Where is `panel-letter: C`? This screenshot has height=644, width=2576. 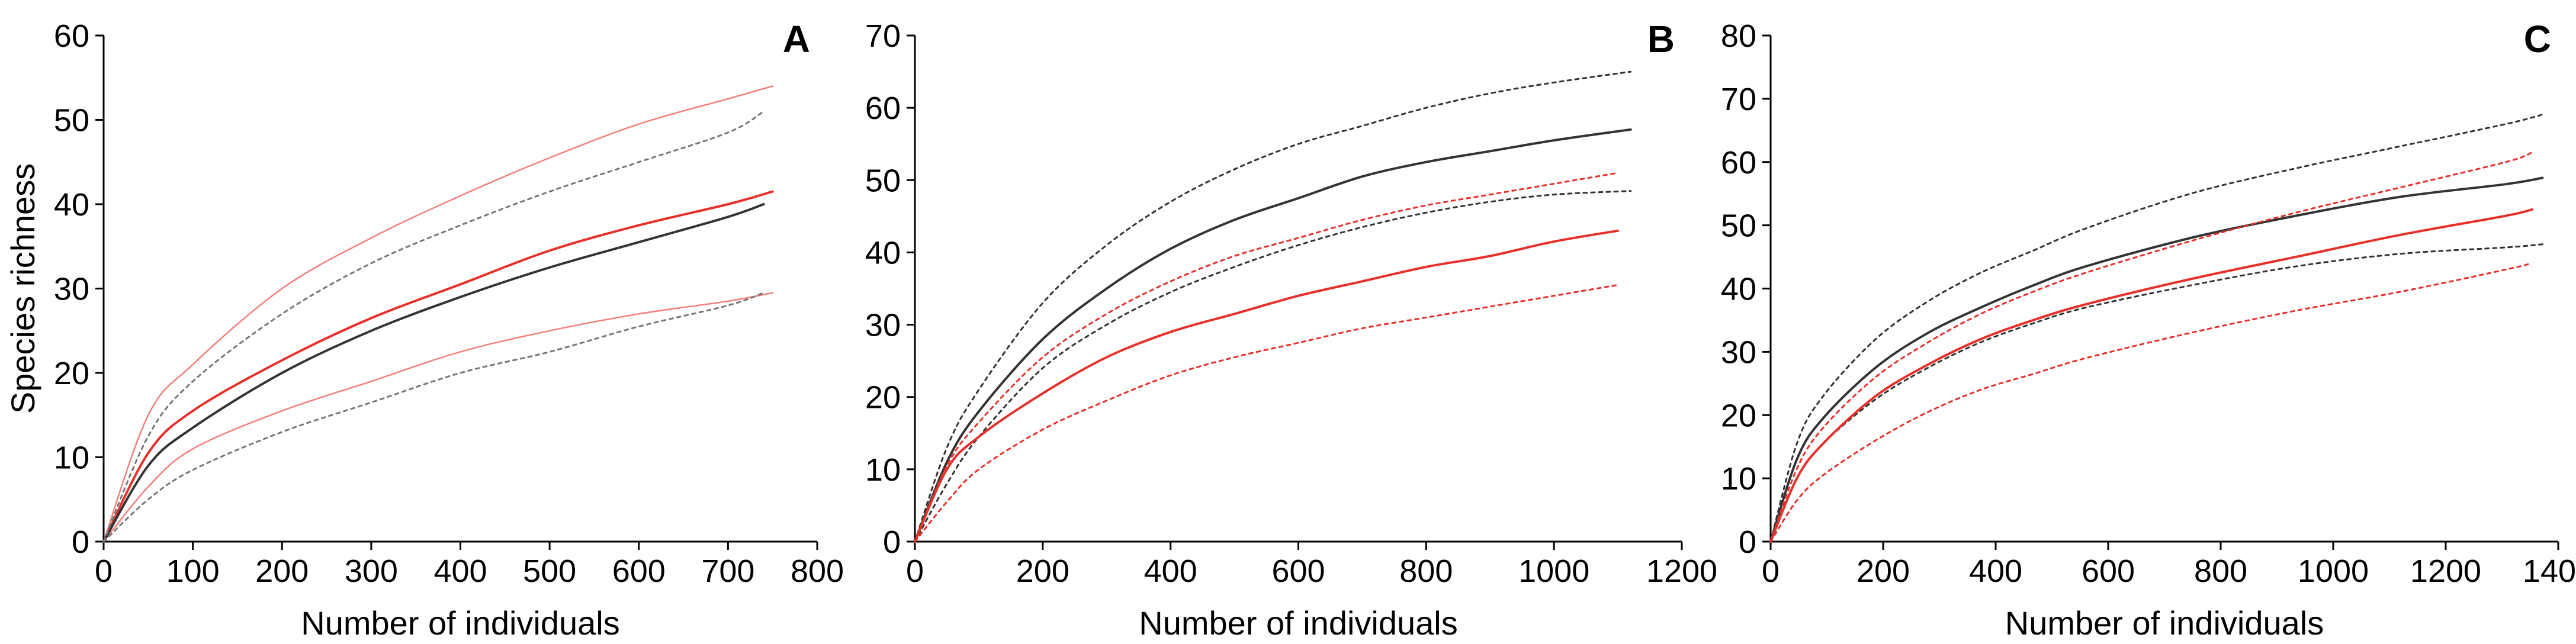 panel-letter: C is located at coordinates (2538, 39).